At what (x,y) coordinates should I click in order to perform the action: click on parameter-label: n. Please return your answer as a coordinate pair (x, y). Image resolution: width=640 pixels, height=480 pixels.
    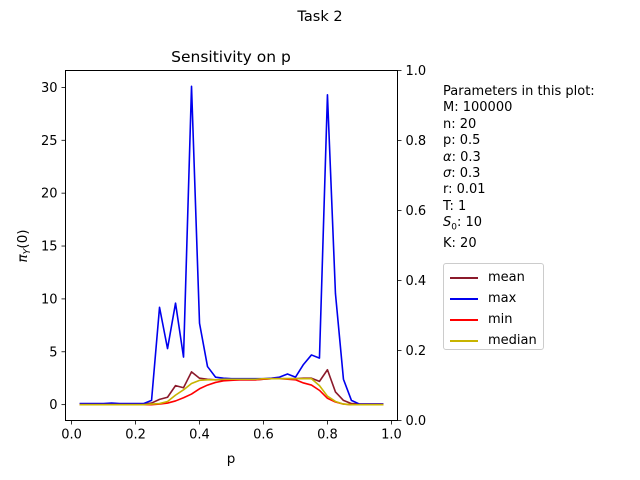
    Looking at the image, I should click on (447, 124).